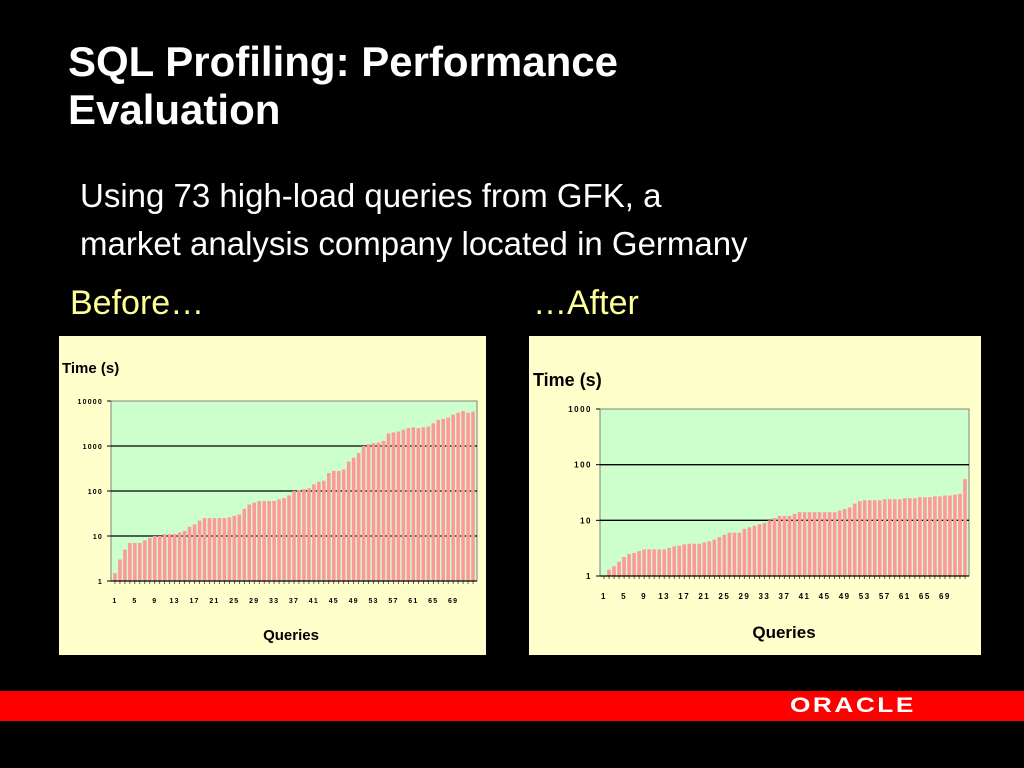 The width and height of the screenshot is (1024, 768). Describe the element at coordinates (580, 409) in the screenshot. I see `y-tick-label: 1000` at that location.